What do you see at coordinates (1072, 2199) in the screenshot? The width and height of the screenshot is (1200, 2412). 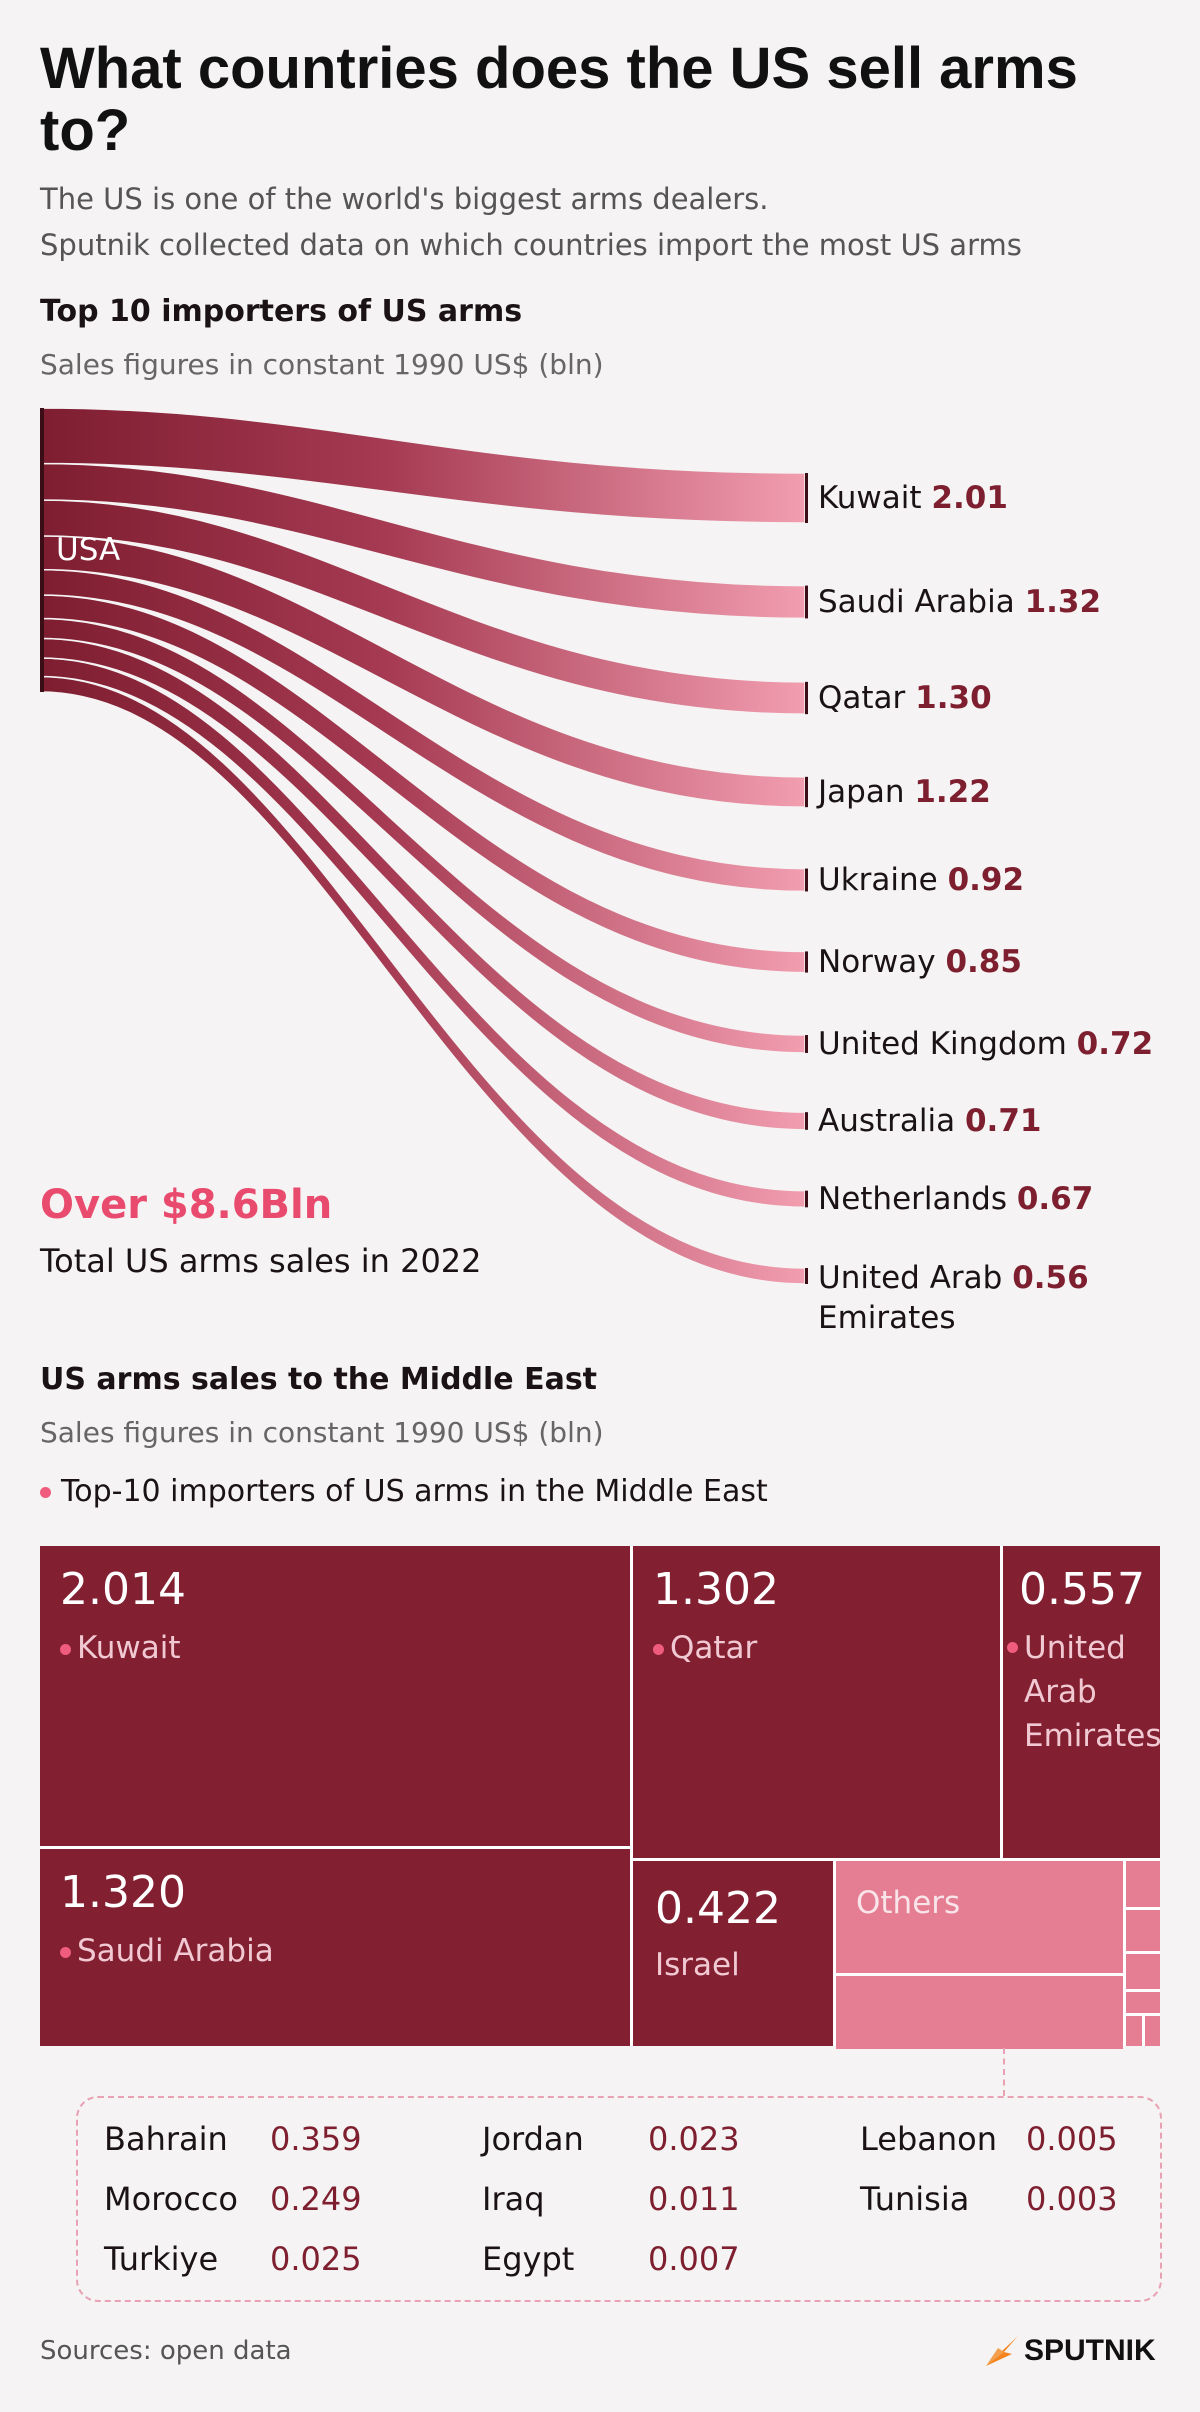 I see `others-country-value: 0.003` at bounding box center [1072, 2199].